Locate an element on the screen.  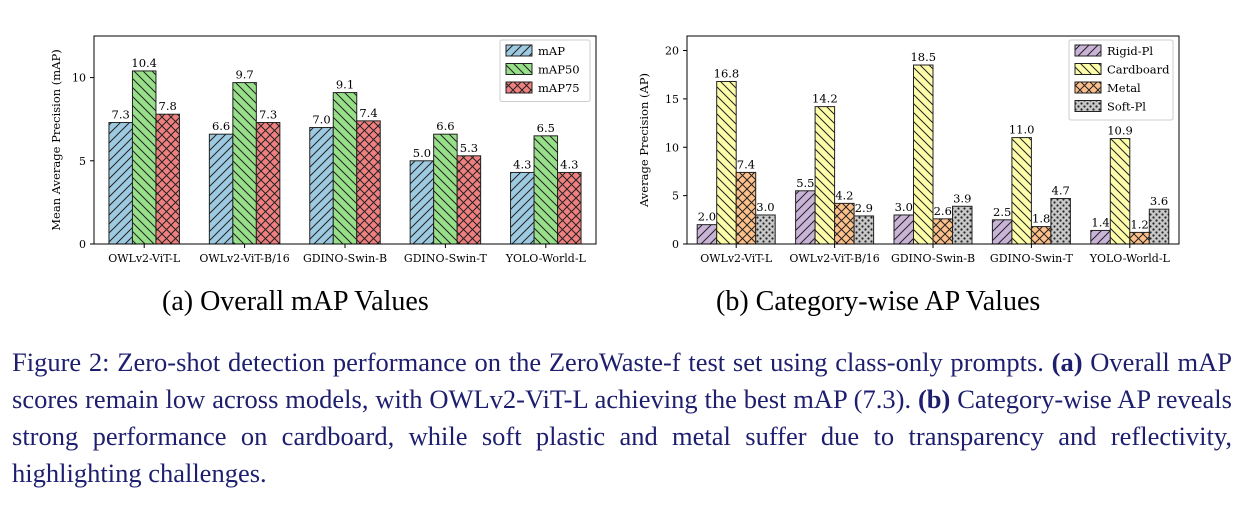
legend-swatch-hatch-map75 is located at coordinates (519, 87).